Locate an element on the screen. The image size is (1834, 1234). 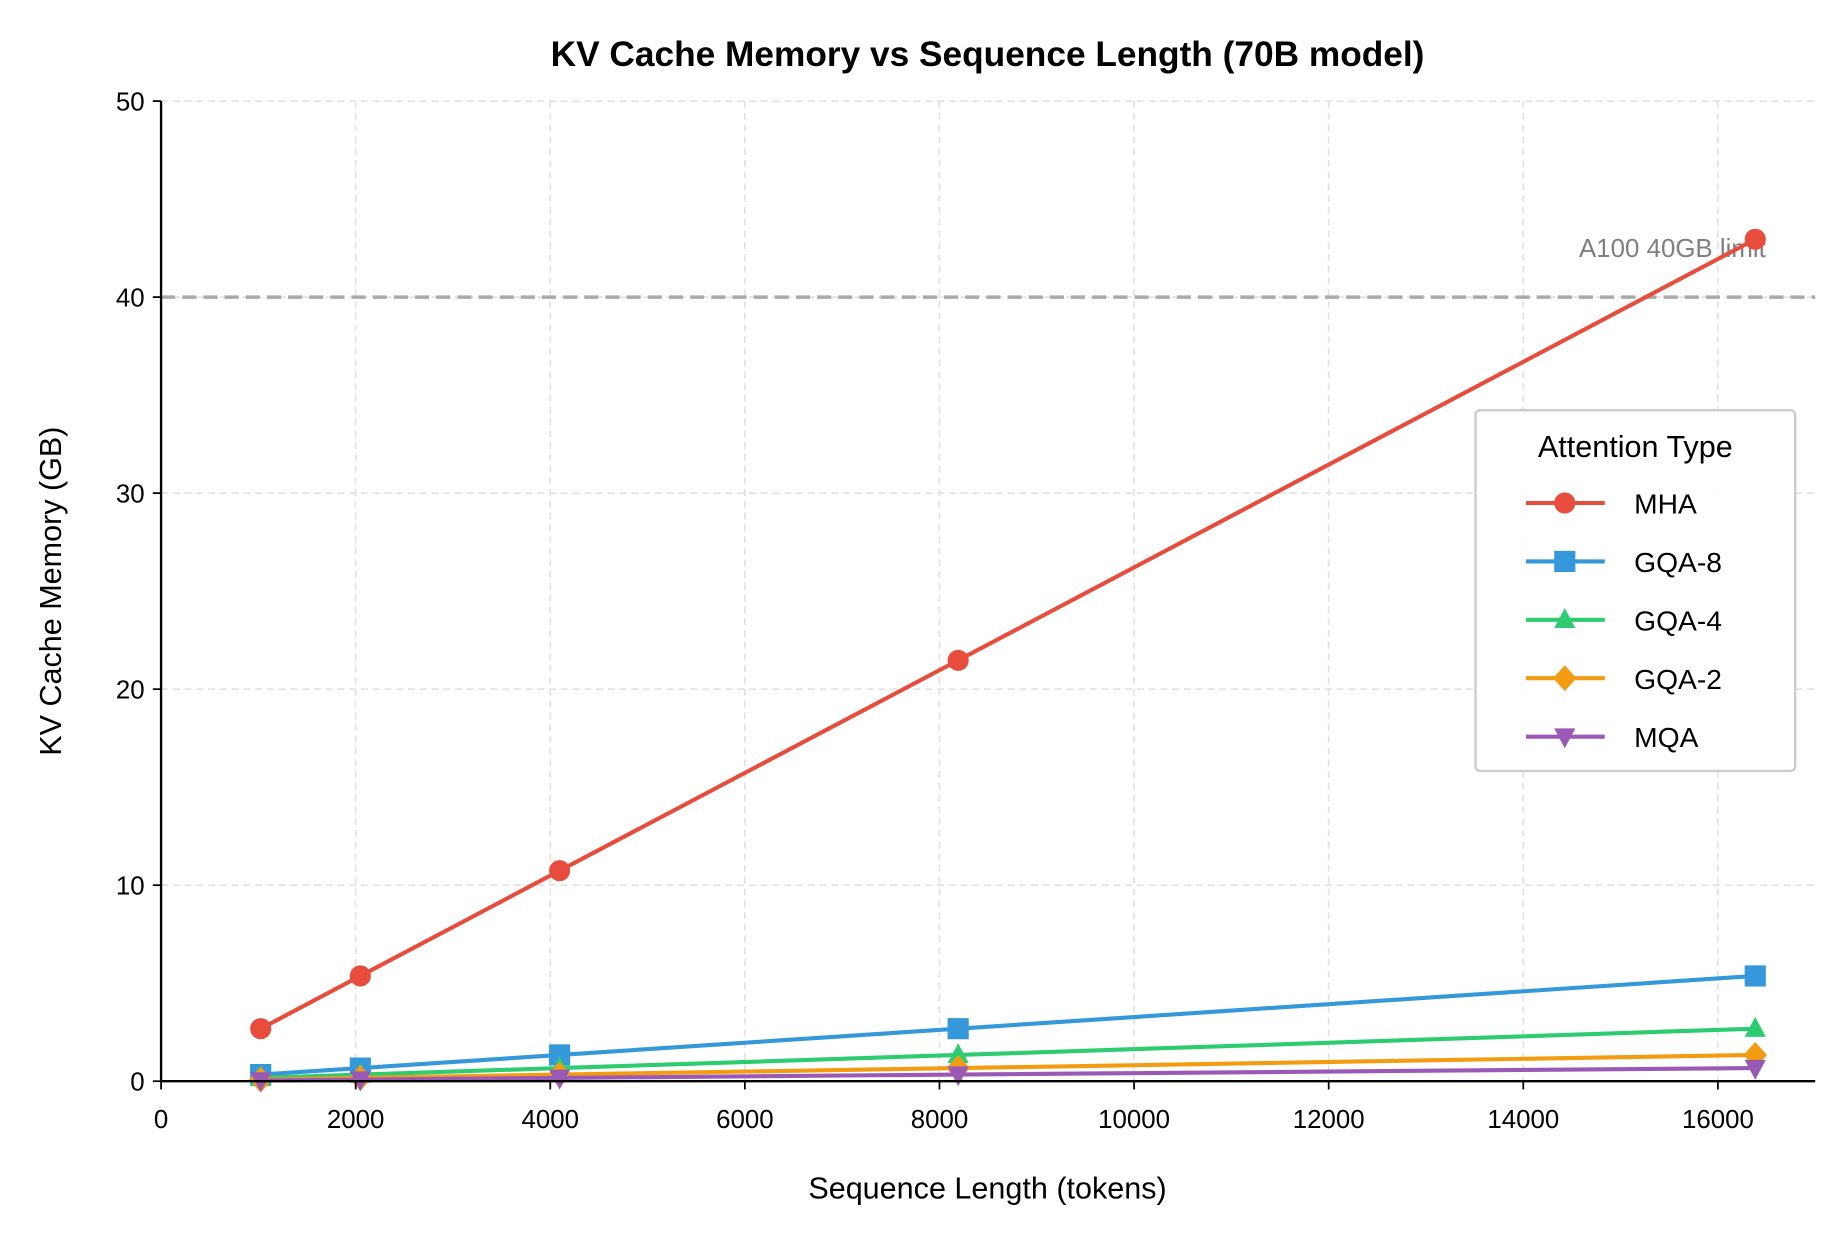
legend-label: MHA is located at coordinates (1665, 504).